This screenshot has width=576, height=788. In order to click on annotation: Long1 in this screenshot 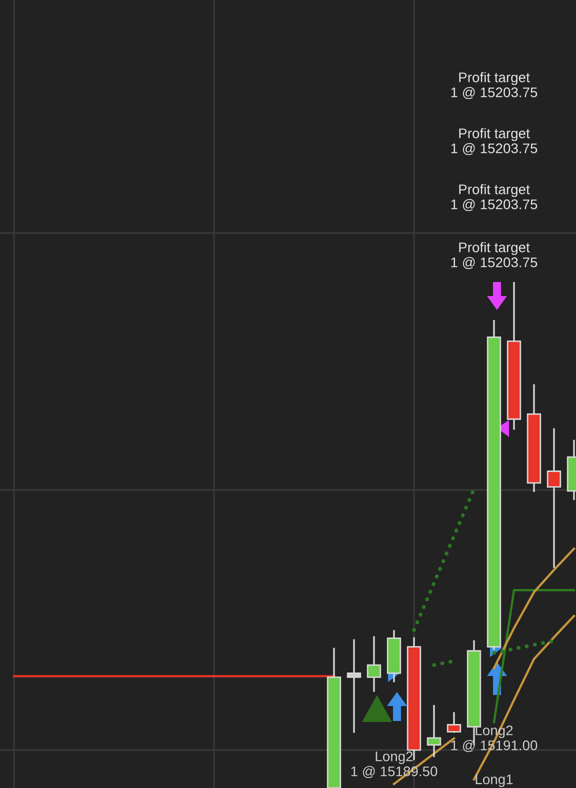, I will do `click(494, 780)`.